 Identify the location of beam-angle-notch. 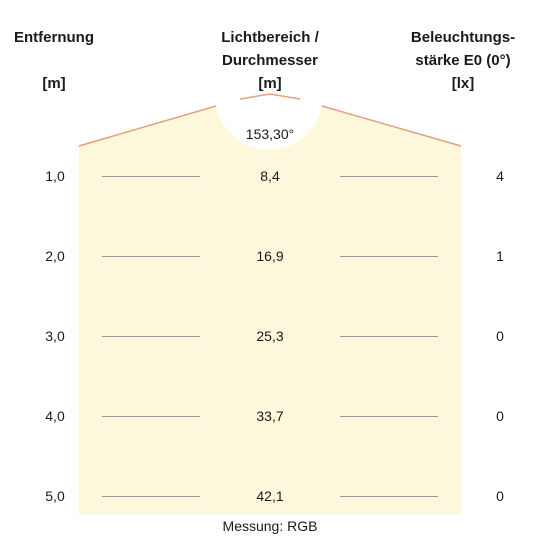
(269, 122).